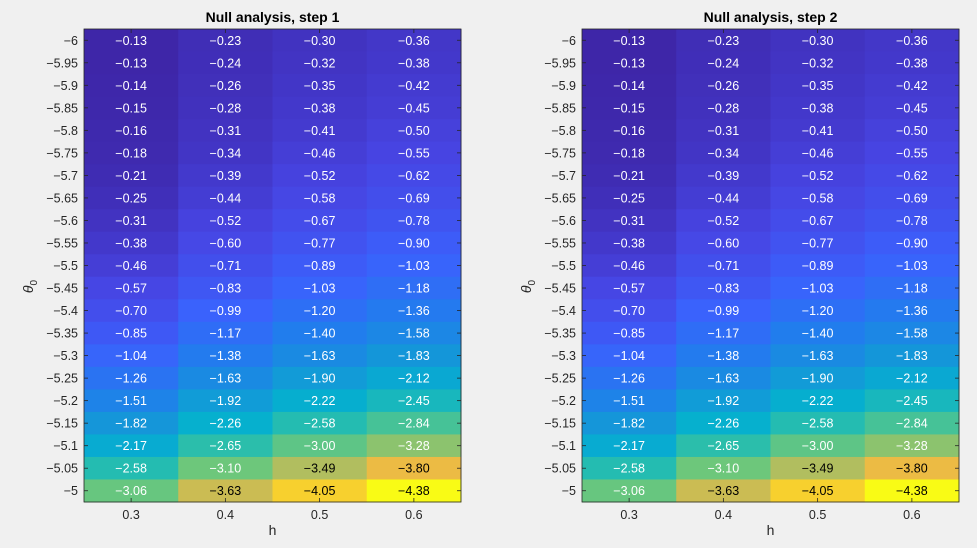  I want to click on x-tick-label: 0.6, so click(911, 515).